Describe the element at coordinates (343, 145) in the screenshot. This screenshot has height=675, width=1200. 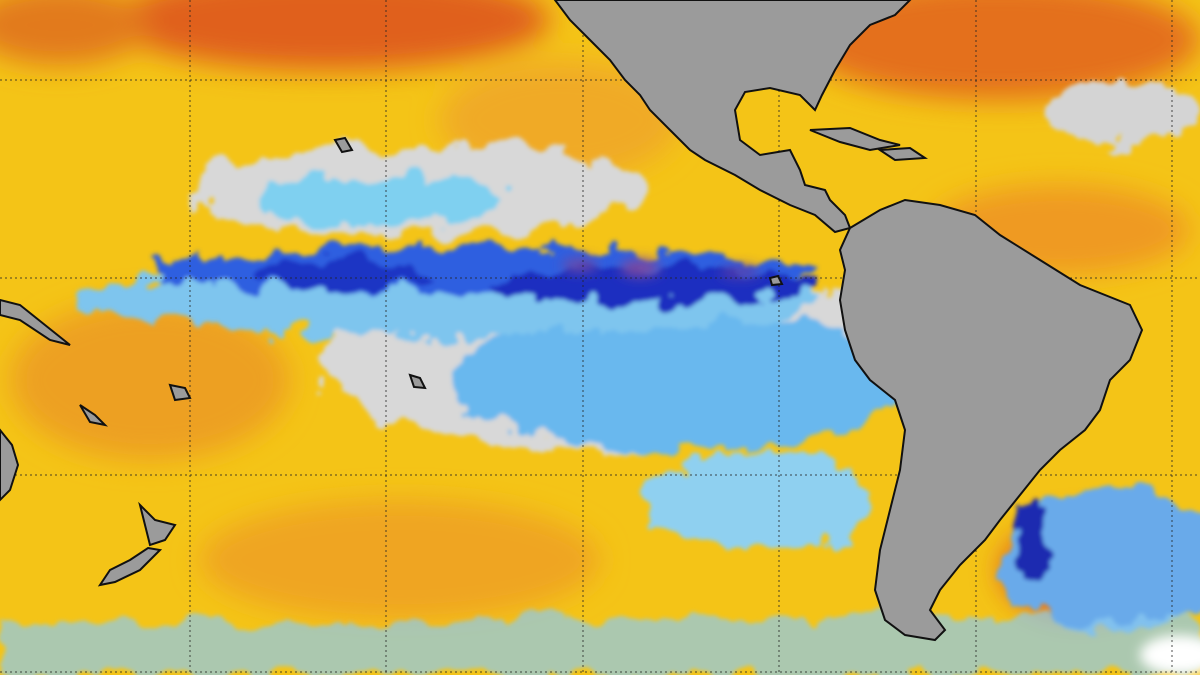
I see `hawaii` at that location.